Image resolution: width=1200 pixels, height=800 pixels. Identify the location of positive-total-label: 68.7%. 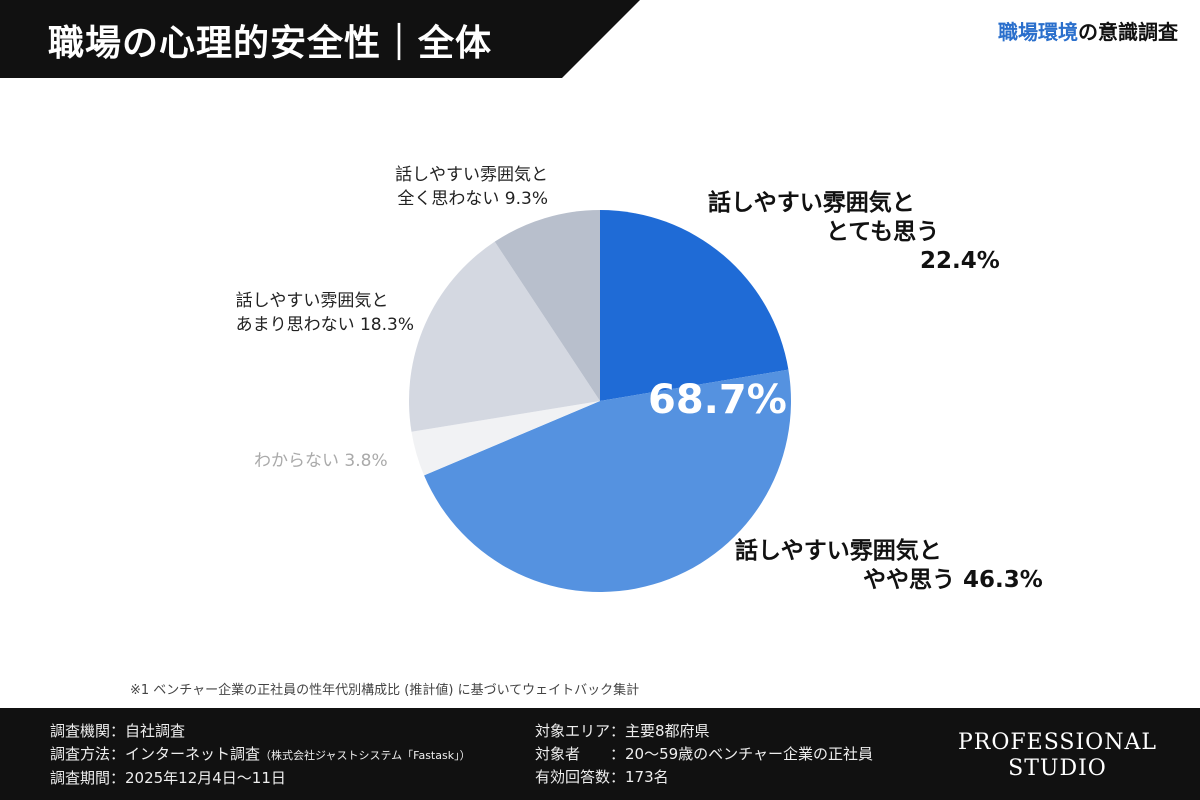
(717, 400).